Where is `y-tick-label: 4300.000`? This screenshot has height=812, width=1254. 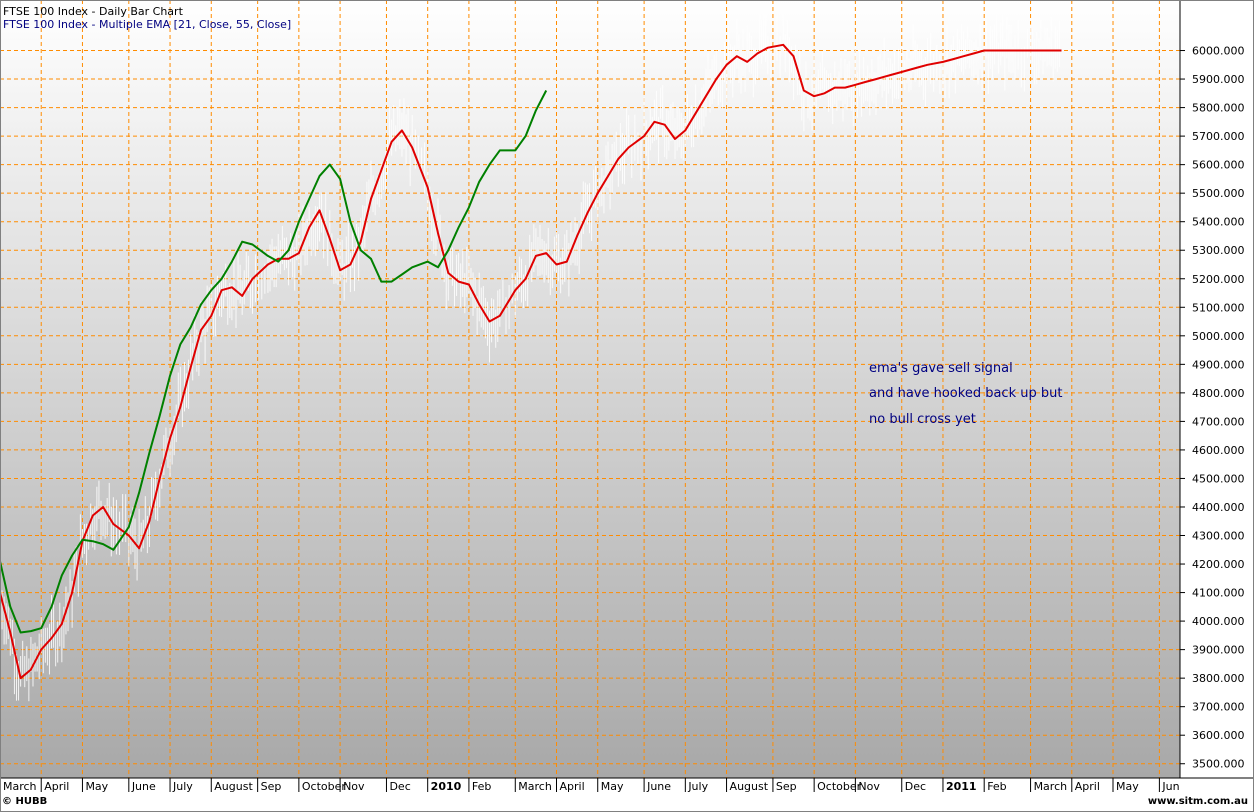 y-tick-label: 4300.000 is located at coordinates (1218, 536).